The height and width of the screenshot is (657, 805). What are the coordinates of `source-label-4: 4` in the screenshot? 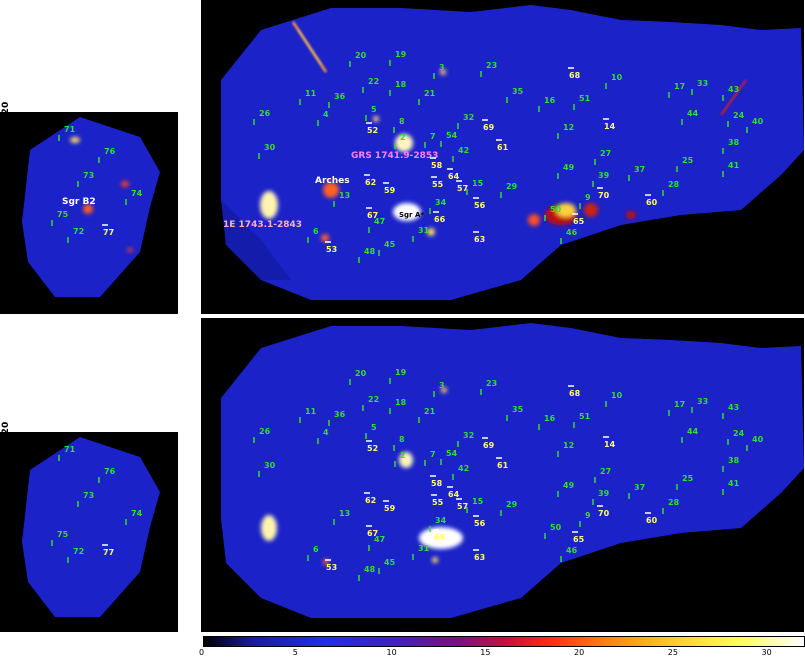 It's located at (326, 432).